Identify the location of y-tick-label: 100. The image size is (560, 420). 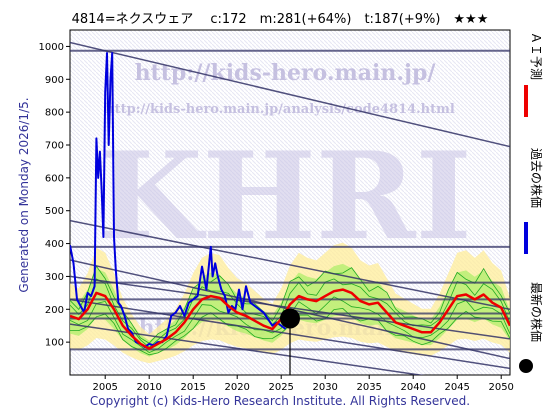
(54, 343).